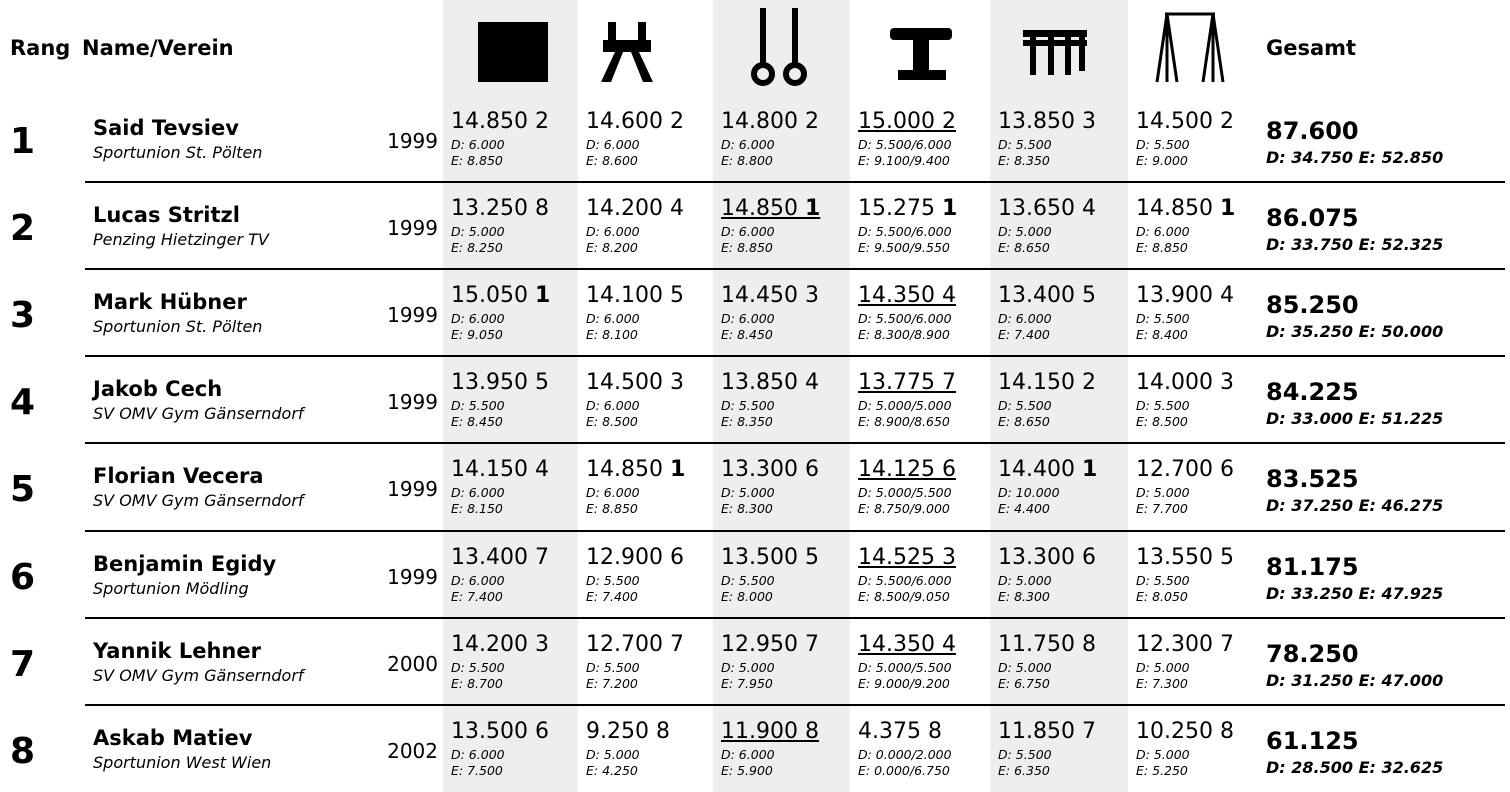 The image size is (1510, 792). What do you see at coordinates (40, 48) in the screenshot?
I see `header-rank: Rang` at bounding box center [40, 48].